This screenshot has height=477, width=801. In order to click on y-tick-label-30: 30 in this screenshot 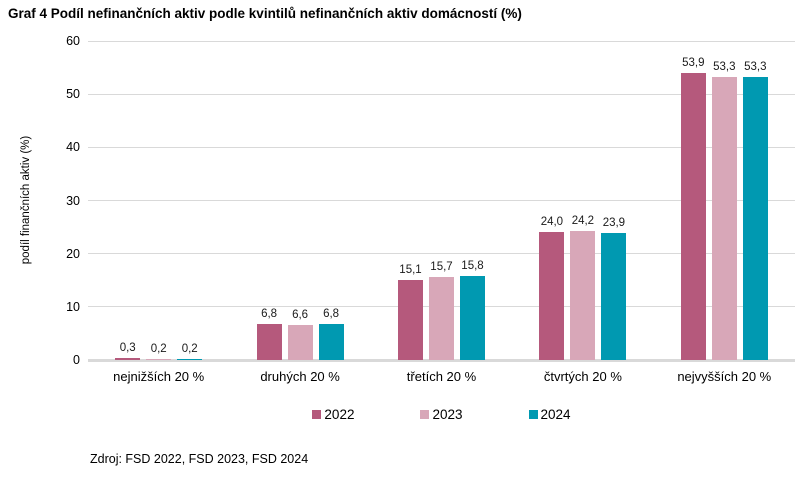, I will do `click(73, 200)`.